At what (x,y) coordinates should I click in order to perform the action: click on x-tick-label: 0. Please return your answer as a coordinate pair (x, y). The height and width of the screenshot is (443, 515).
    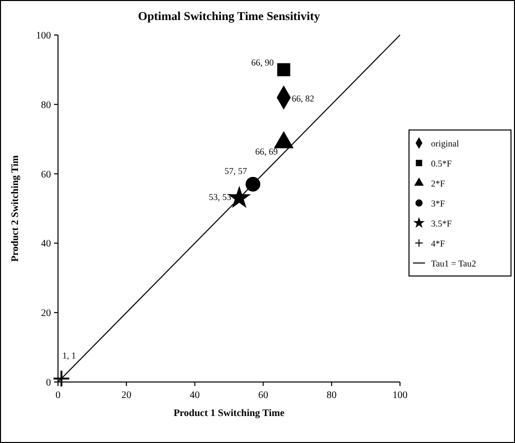
    Looking at the image, I should click on (58, 395).